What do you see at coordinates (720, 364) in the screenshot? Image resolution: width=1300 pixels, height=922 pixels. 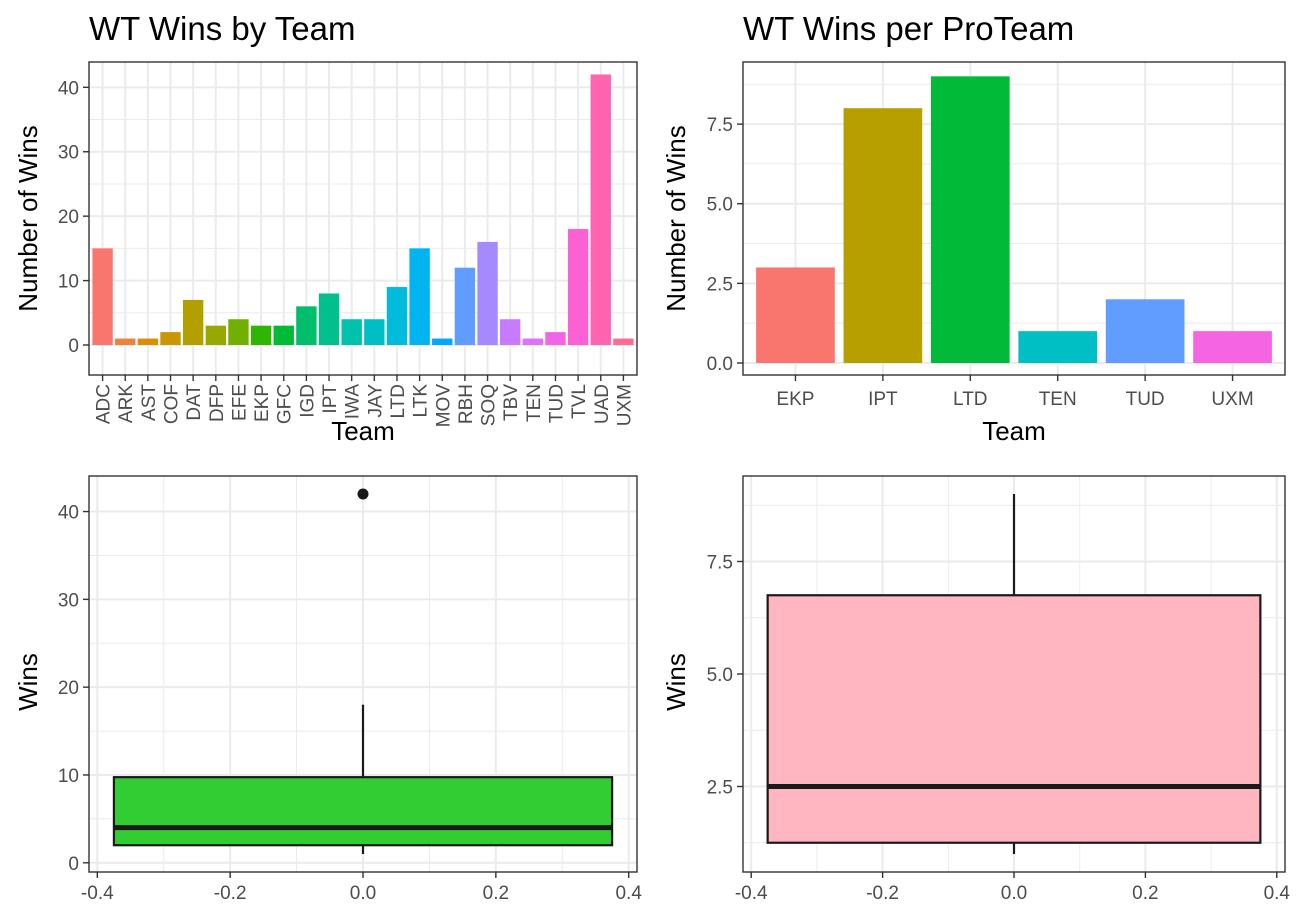 I see `y-tick-label: 0.0` at bounding box center [720, 364].